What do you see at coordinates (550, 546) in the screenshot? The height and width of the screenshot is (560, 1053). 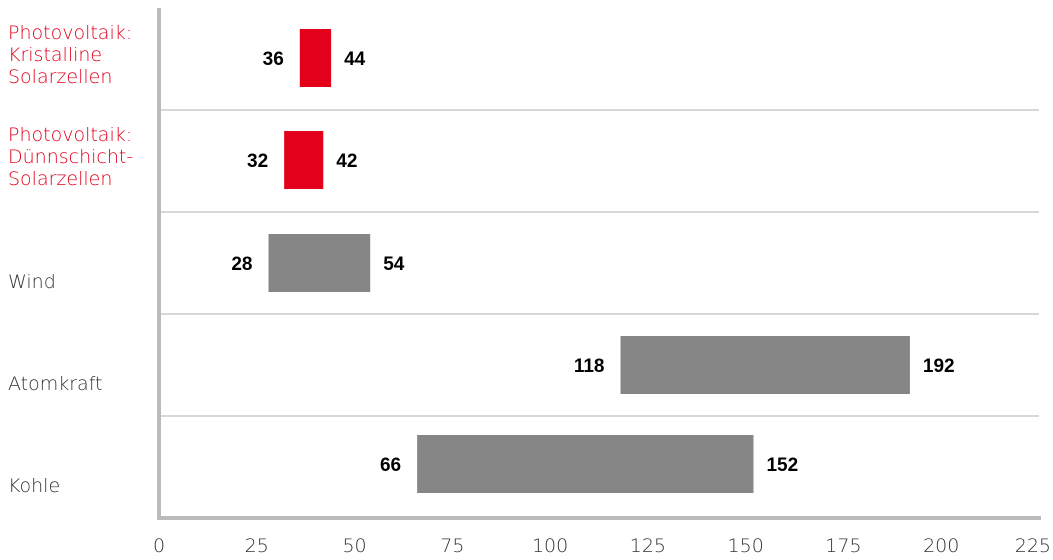 I see `x-tick-label: 100` at bounding box center [550, 546].